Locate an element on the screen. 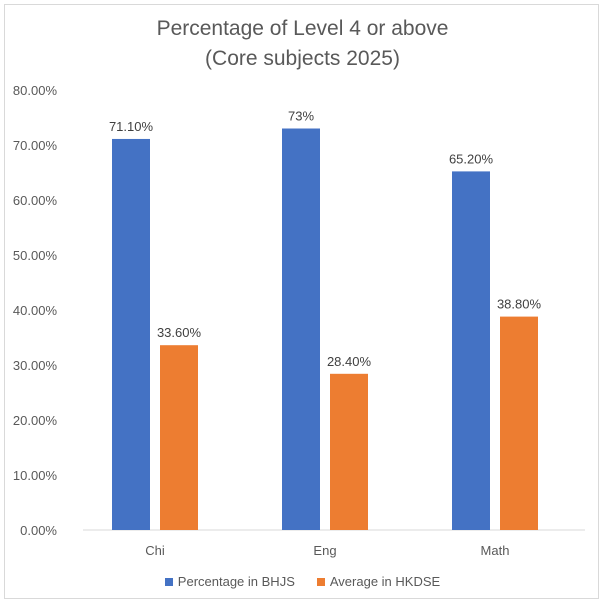 The height and width of the screenshot is (611, 605). legend-item-hkdse: Average in HKDSE is located at coordinates (378, 581).